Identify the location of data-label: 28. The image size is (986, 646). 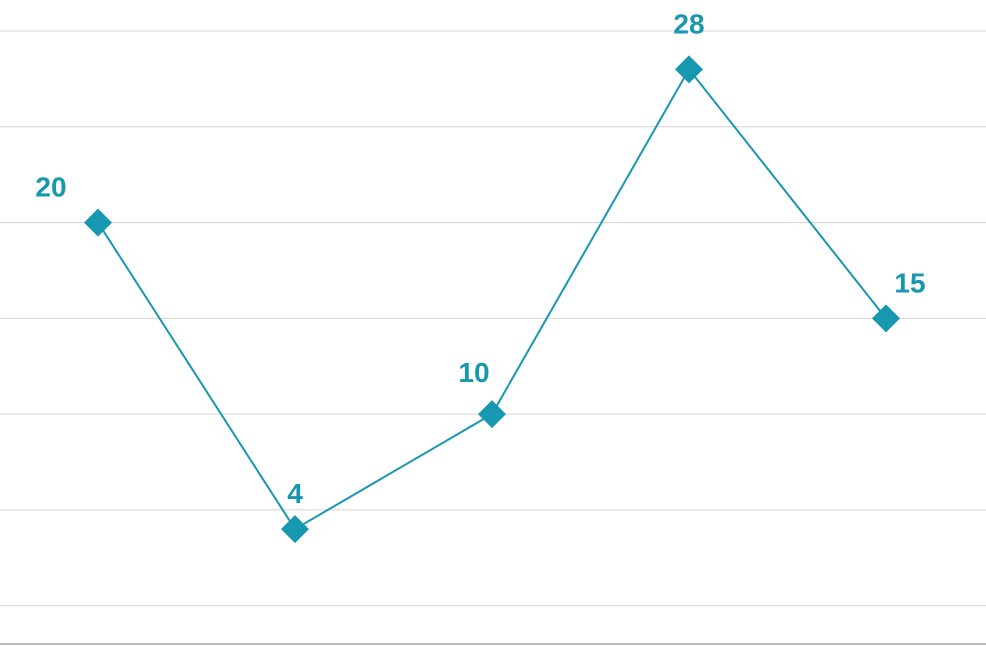
(688, 23).